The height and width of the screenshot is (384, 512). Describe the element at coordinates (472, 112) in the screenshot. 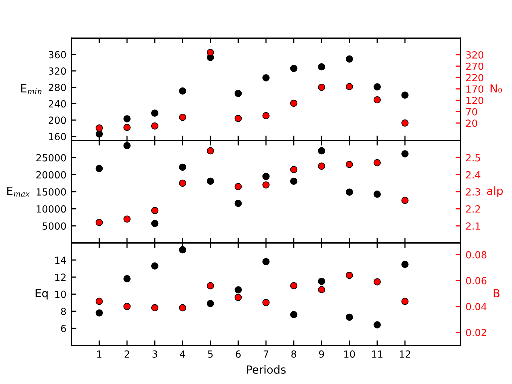

I see `y2-tick-label: 70` at that location.